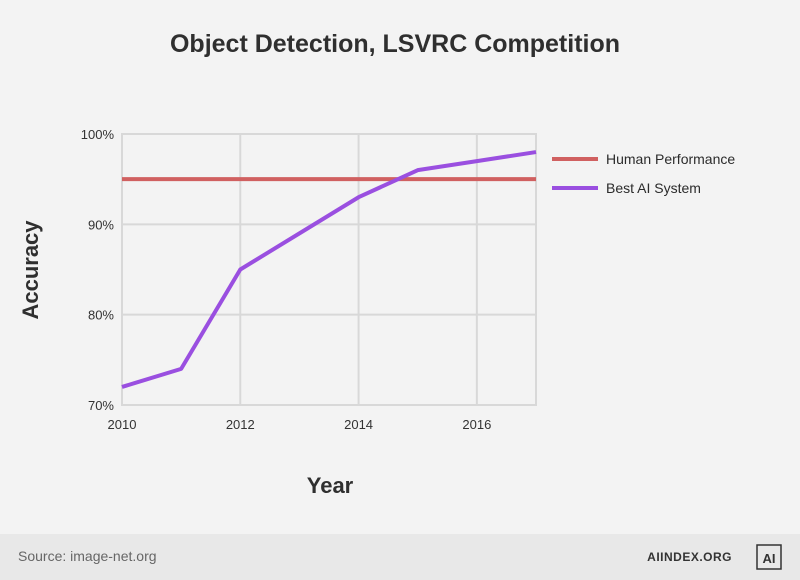  I want to click on legend: Human Performance Best AI System, so click(643, 173).